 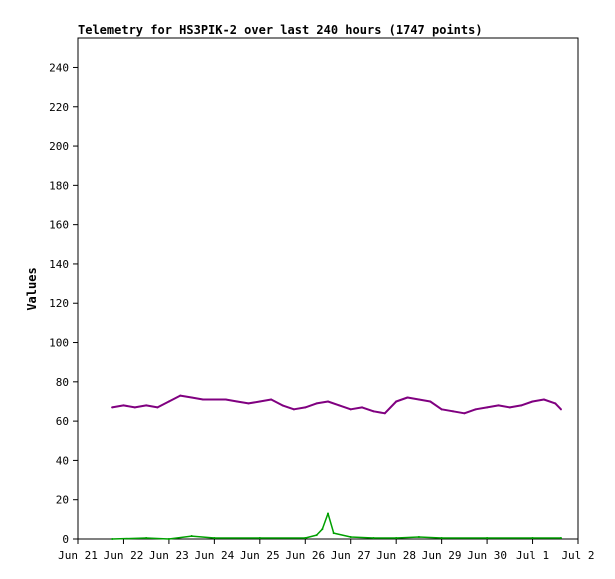 I want to click on x-tick-label: Jun 30, so click(x=487, y=555).